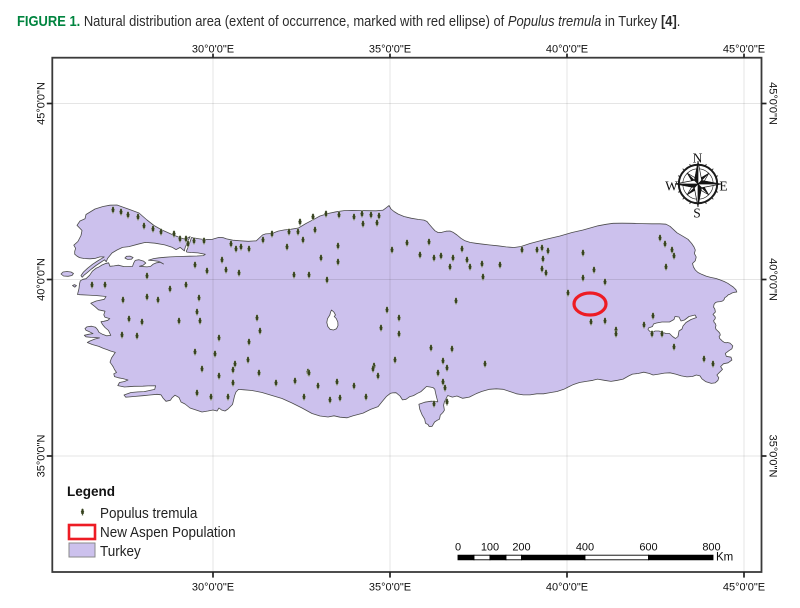 The height and width of the screenshot is (608, 800). What do you see at coordinates (648, 548) in the screenshot?
I see `svg-text: 600` at bounding box center [648, 548].